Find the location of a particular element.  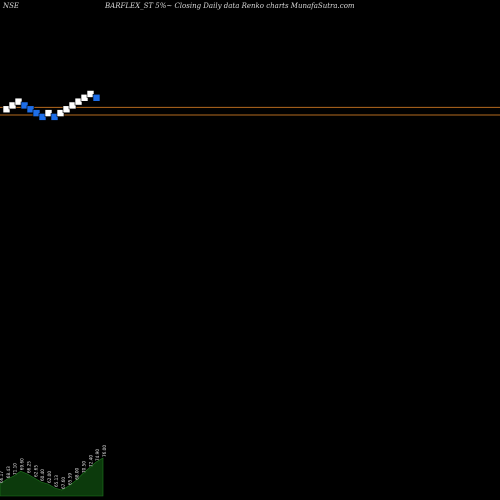

volume-area is located at coordinates (52, 477).